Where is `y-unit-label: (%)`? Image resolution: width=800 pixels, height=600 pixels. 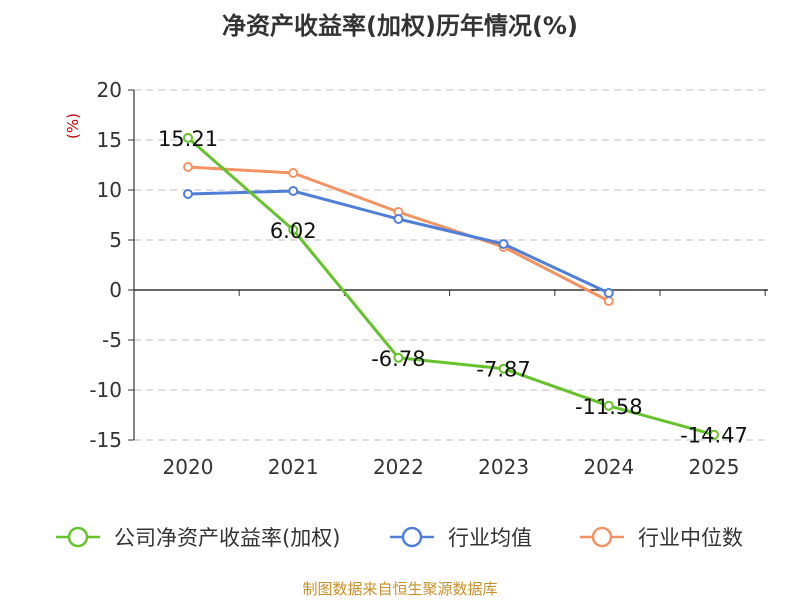 y-unit-label: (%) is located at coordinates (73, 126).